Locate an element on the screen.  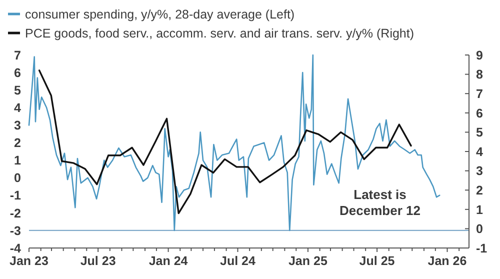
y-tick-label: -1 is located at coordinates (16, 195).